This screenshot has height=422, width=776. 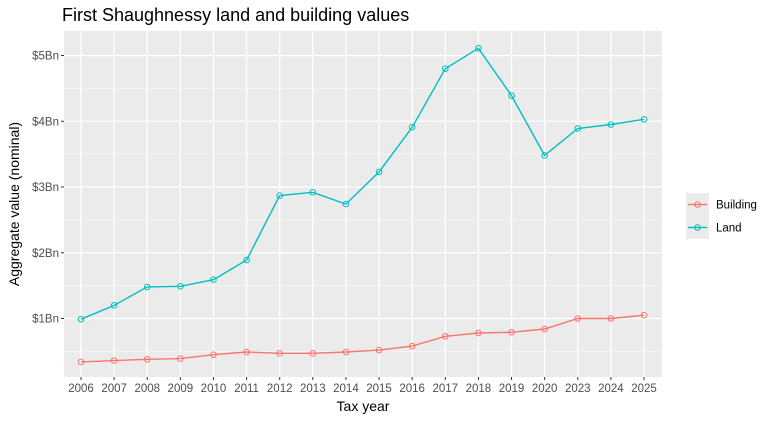 I want to click on series-line-building, so click(x=362, y=338).